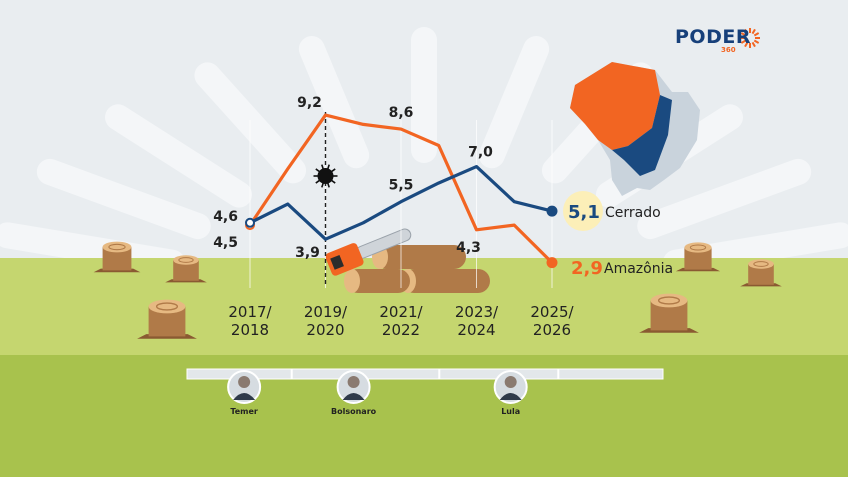  I want to click on x-tick-label: 2022, so click(401, 330).